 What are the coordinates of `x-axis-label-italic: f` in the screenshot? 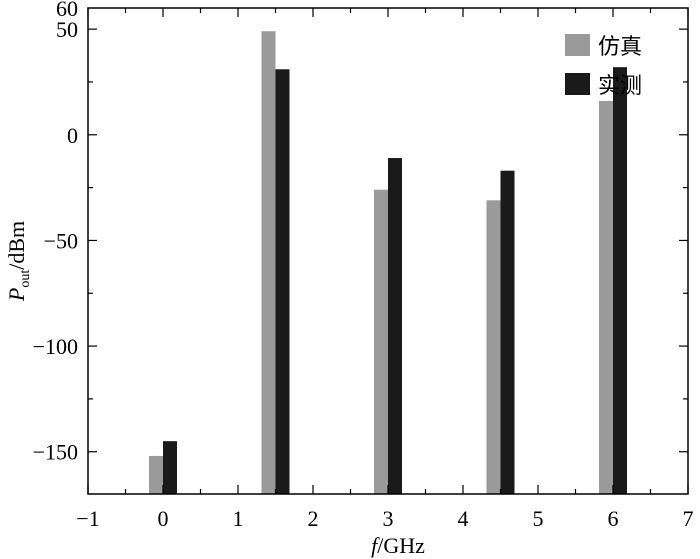 It's located at (375, 545).